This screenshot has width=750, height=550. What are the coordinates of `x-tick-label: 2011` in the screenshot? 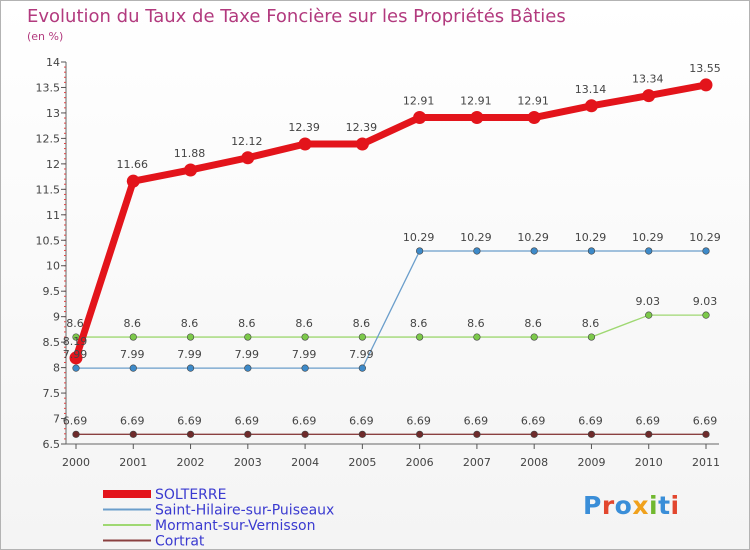 It's located at (706, 462).